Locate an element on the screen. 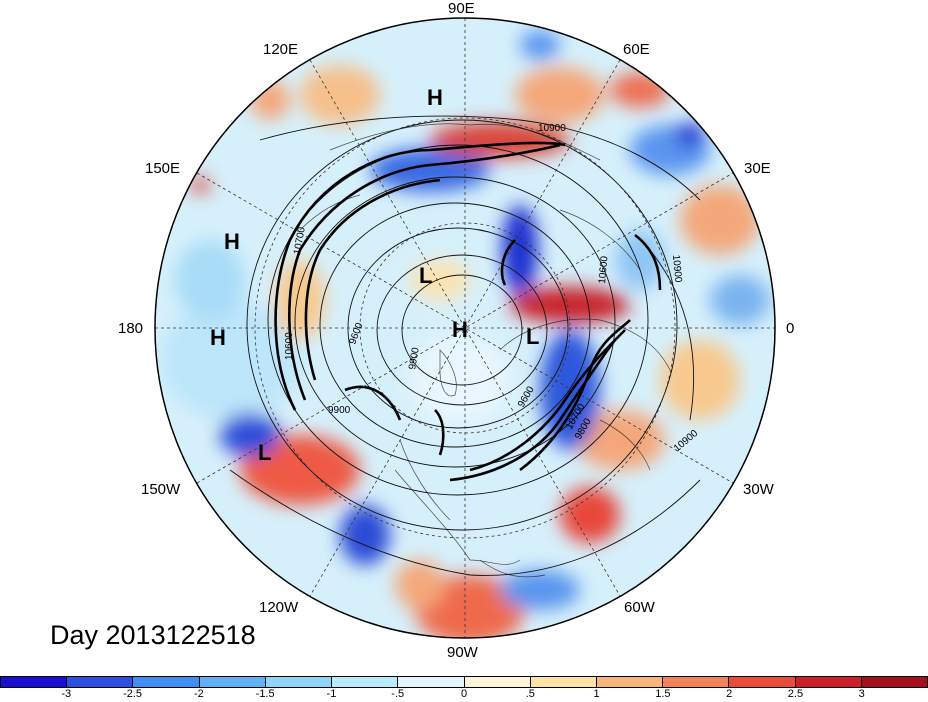 This screenshot has width=928, height=702. lon-label-120e: 120E is located at coordinates (281, 49).